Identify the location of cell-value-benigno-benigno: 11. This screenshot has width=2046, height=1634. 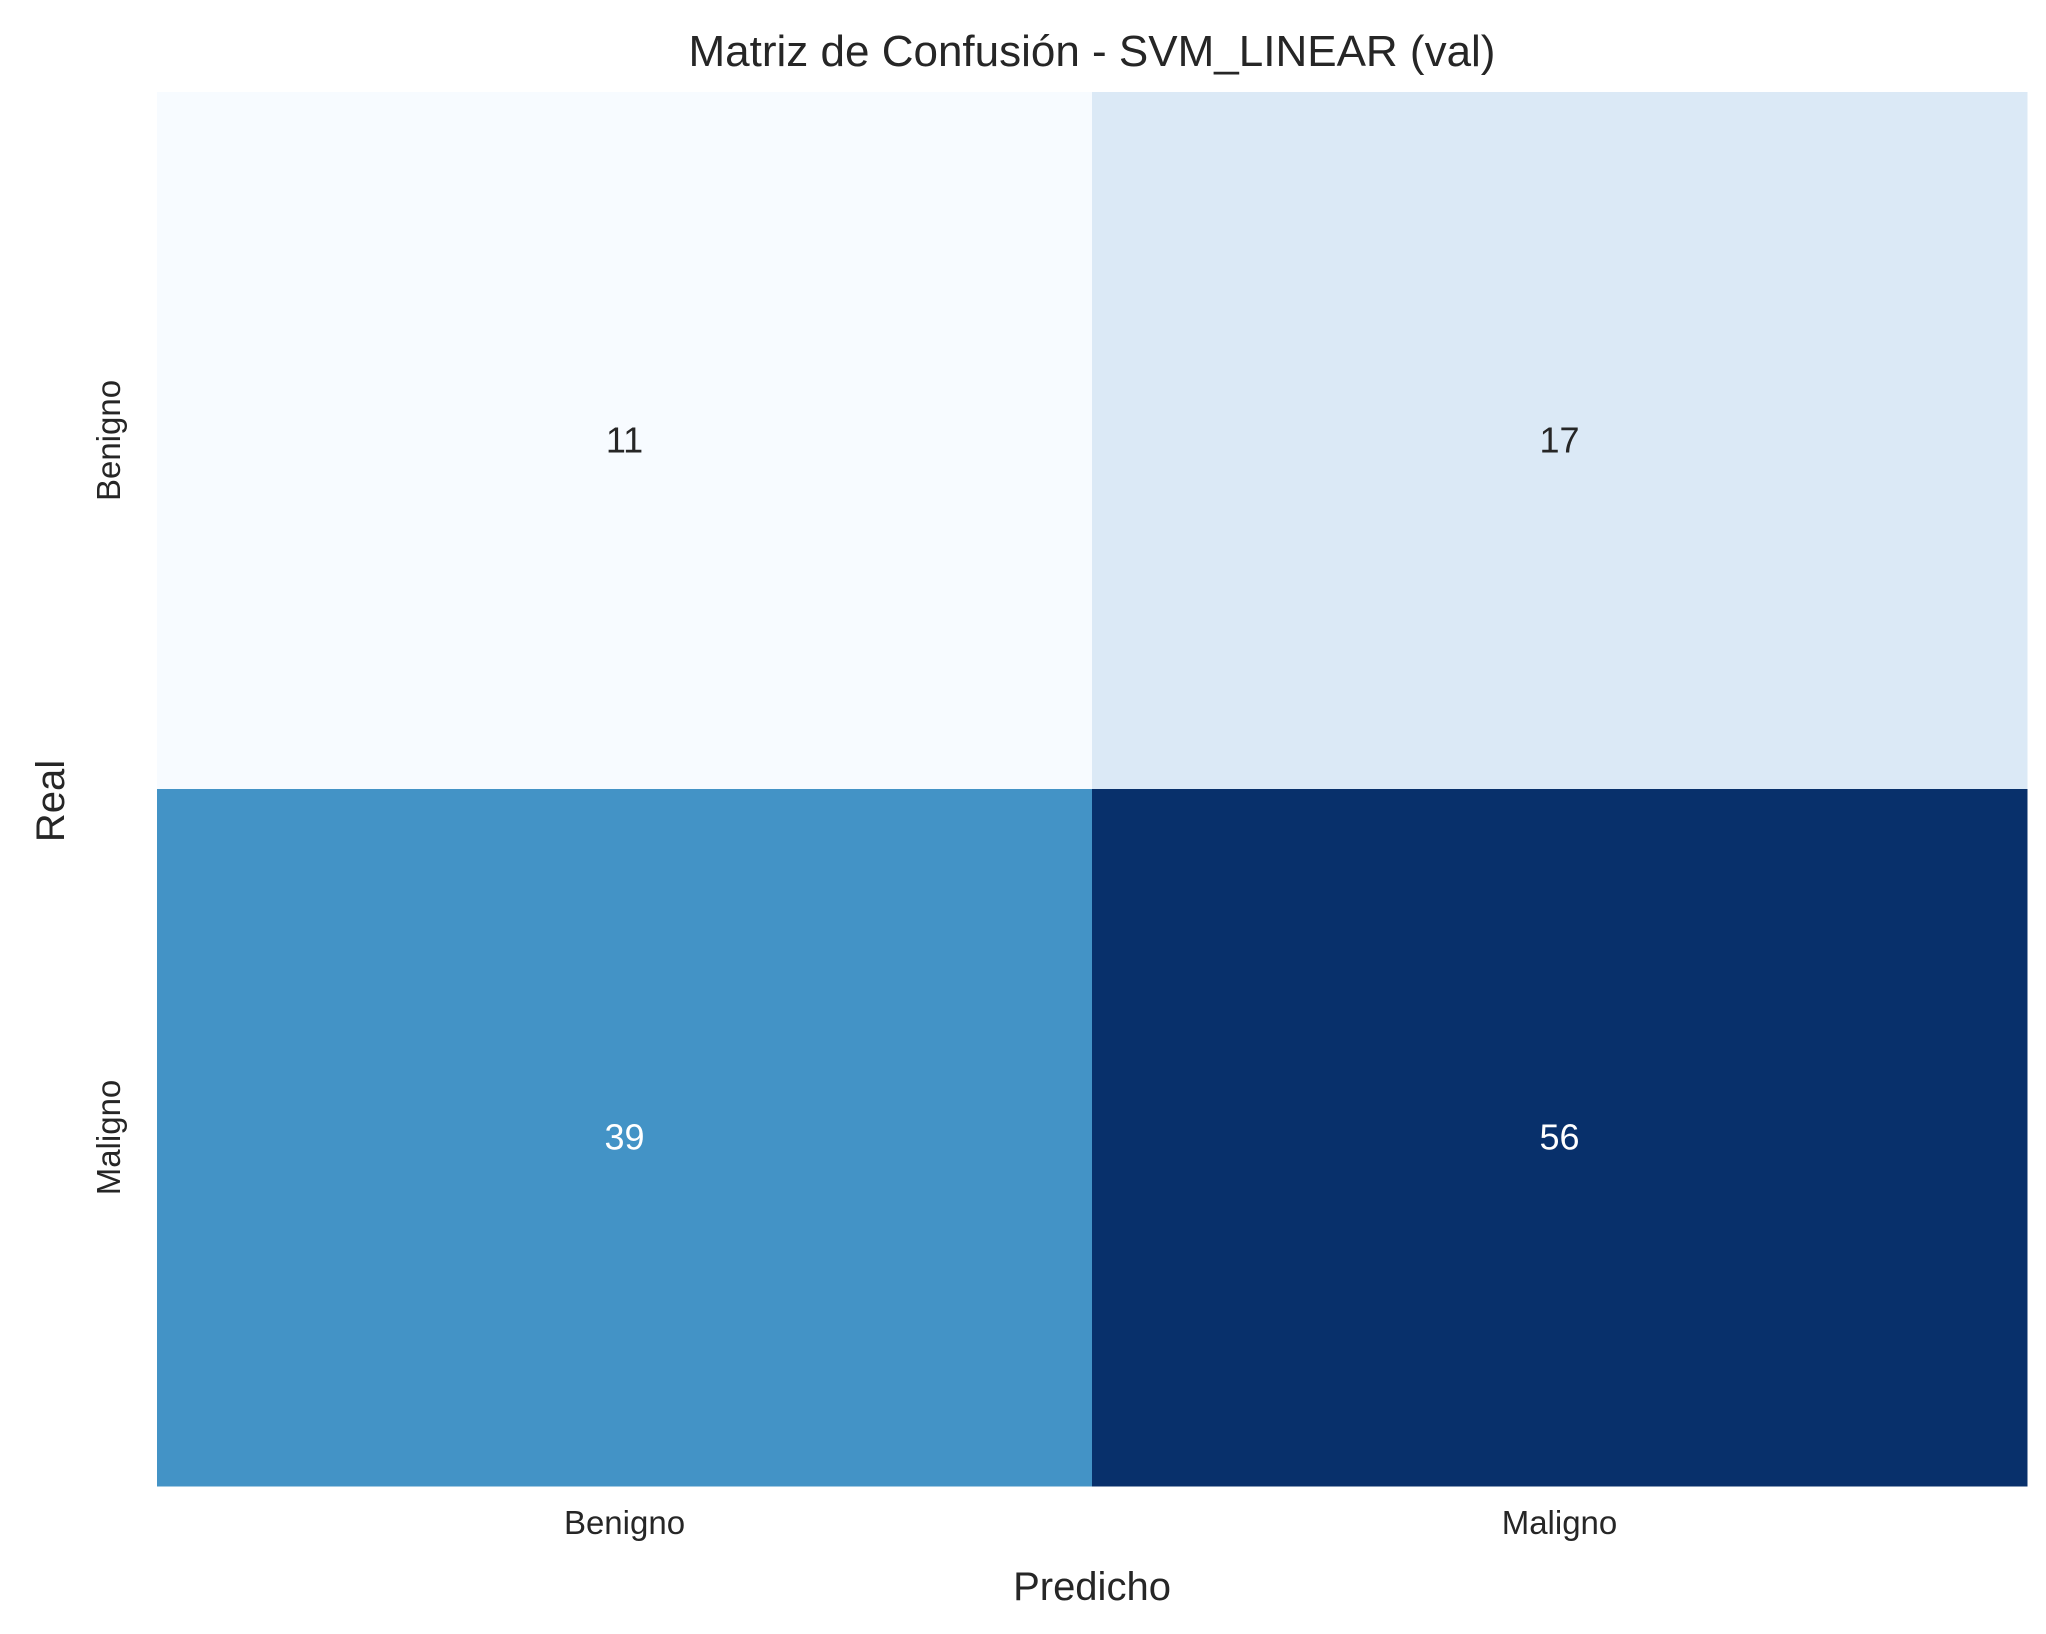
(624, 440).